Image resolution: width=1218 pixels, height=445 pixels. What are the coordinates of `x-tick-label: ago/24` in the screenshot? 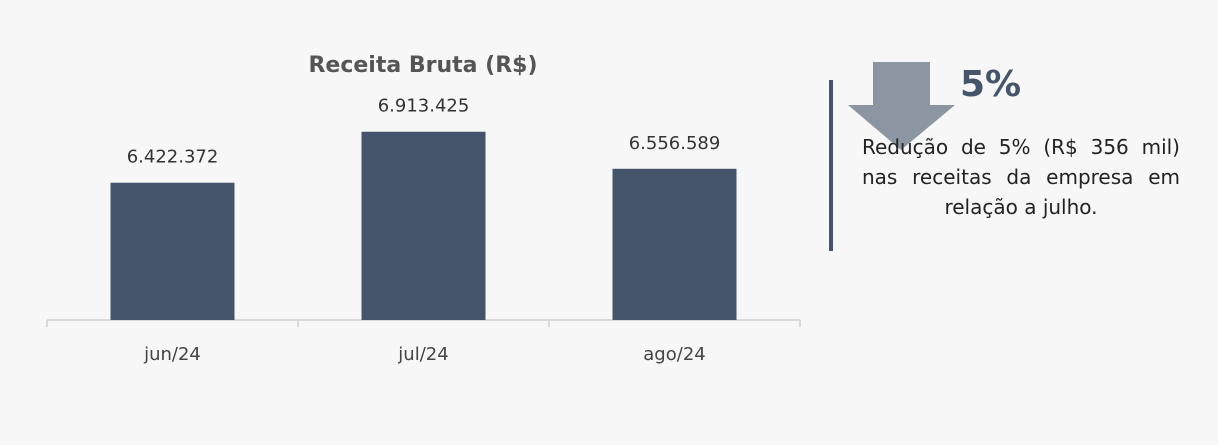 It's located at (674, 354).